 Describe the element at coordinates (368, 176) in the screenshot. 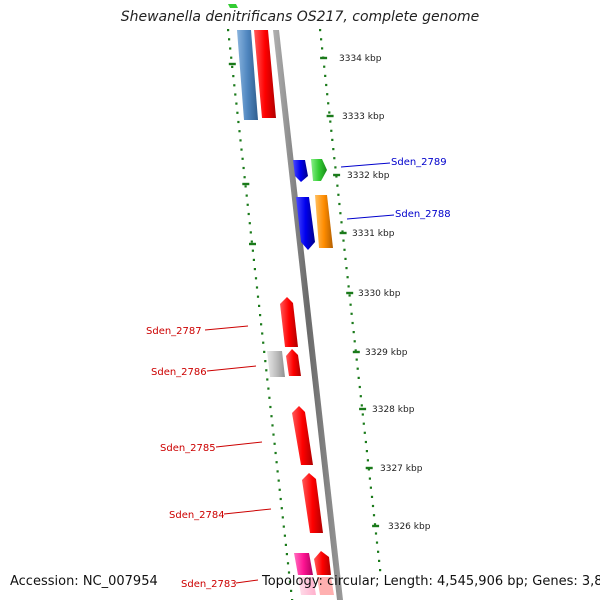

I see `ruler-label: 3332 kbp` at that location.